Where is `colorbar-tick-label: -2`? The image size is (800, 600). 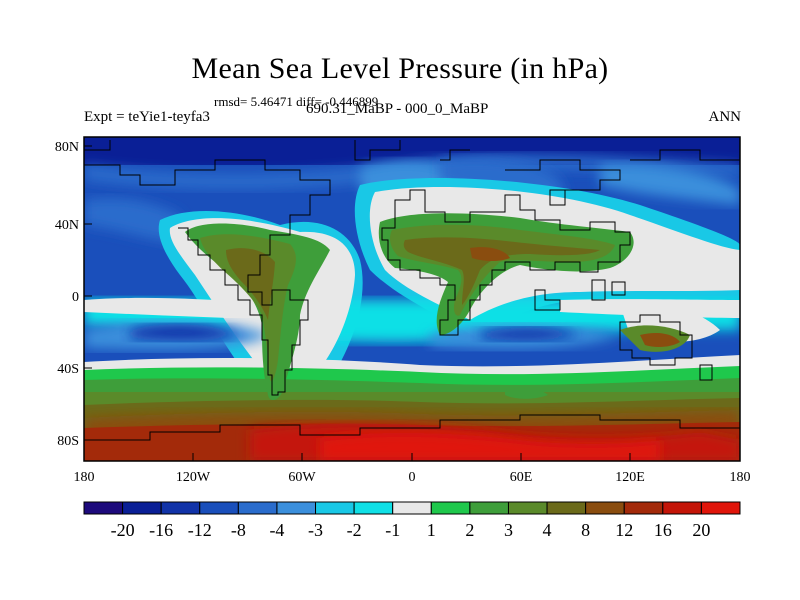 colorbar-tick-label: -2 is located at coordinates (354, 530).